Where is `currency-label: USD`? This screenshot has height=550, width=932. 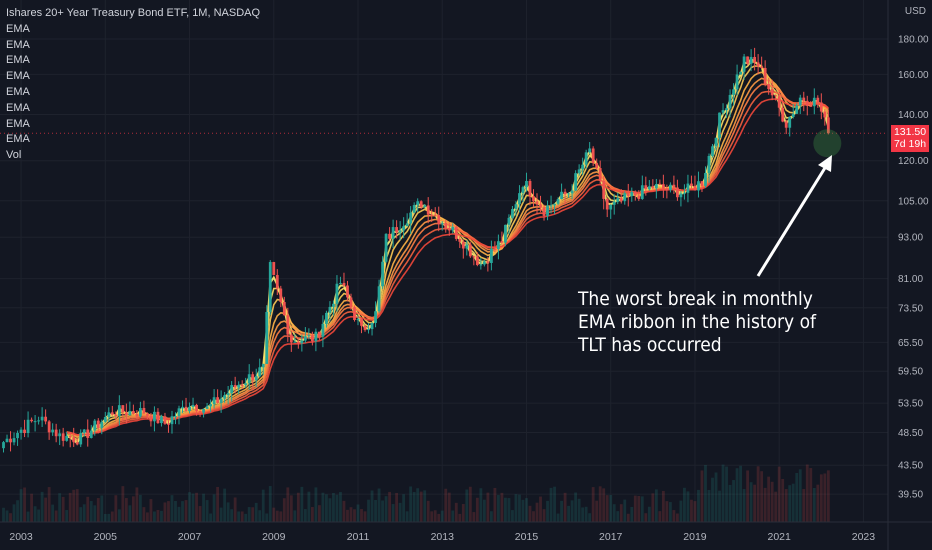
currency-label: USD is located at coordinates (915, 11).